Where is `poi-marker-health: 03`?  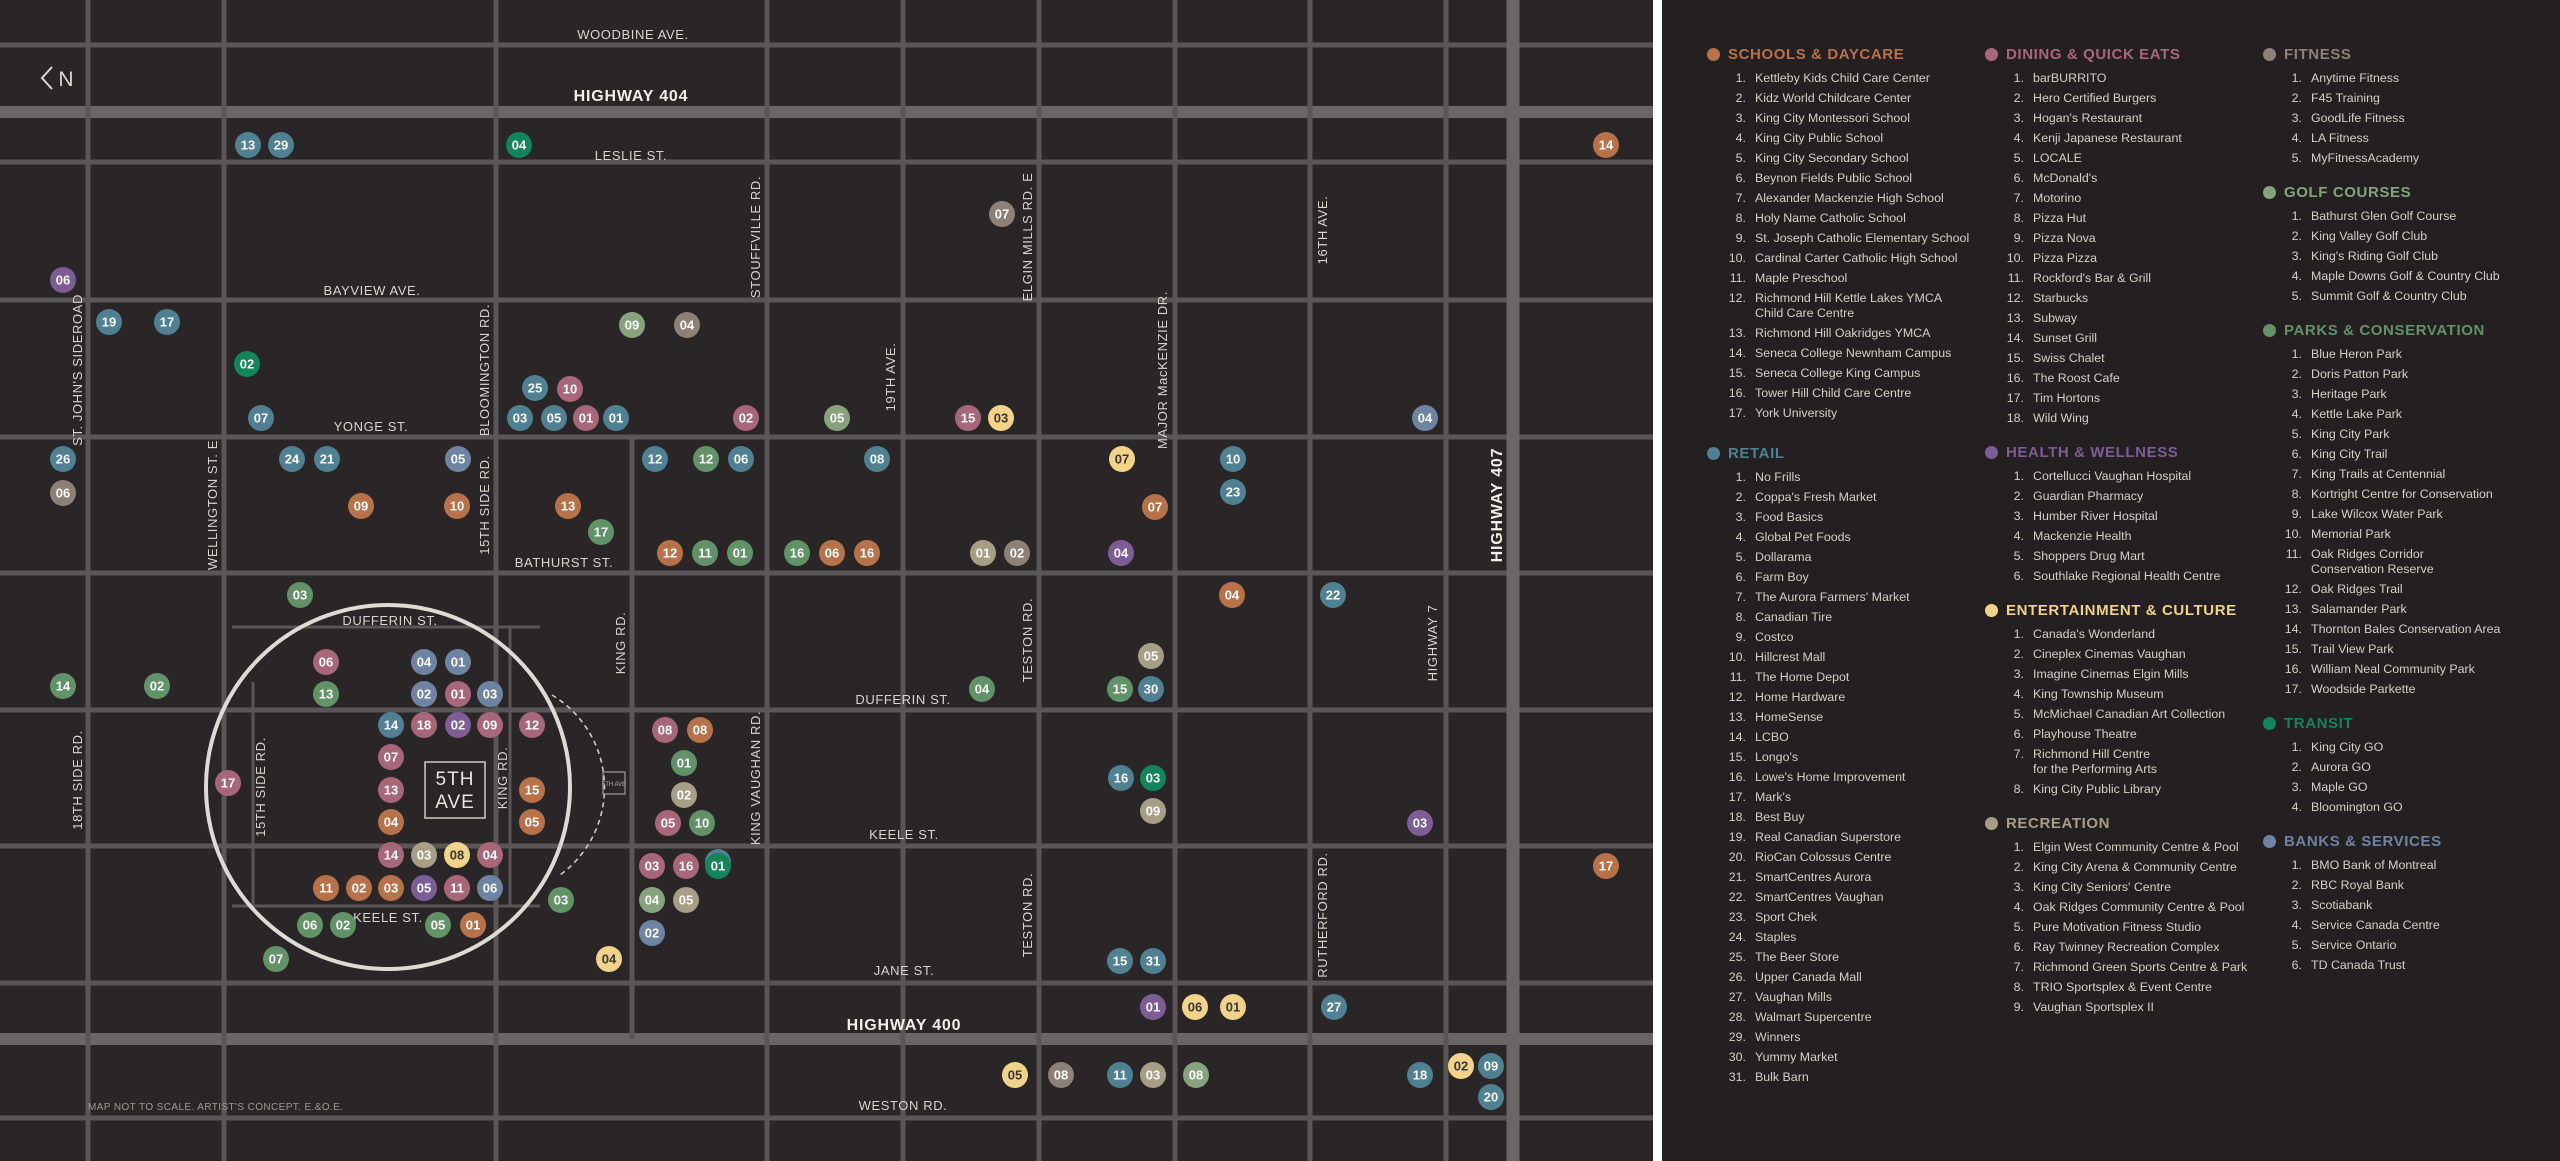
poi-marker-health: 03 is located at coordinates (1420, 823).